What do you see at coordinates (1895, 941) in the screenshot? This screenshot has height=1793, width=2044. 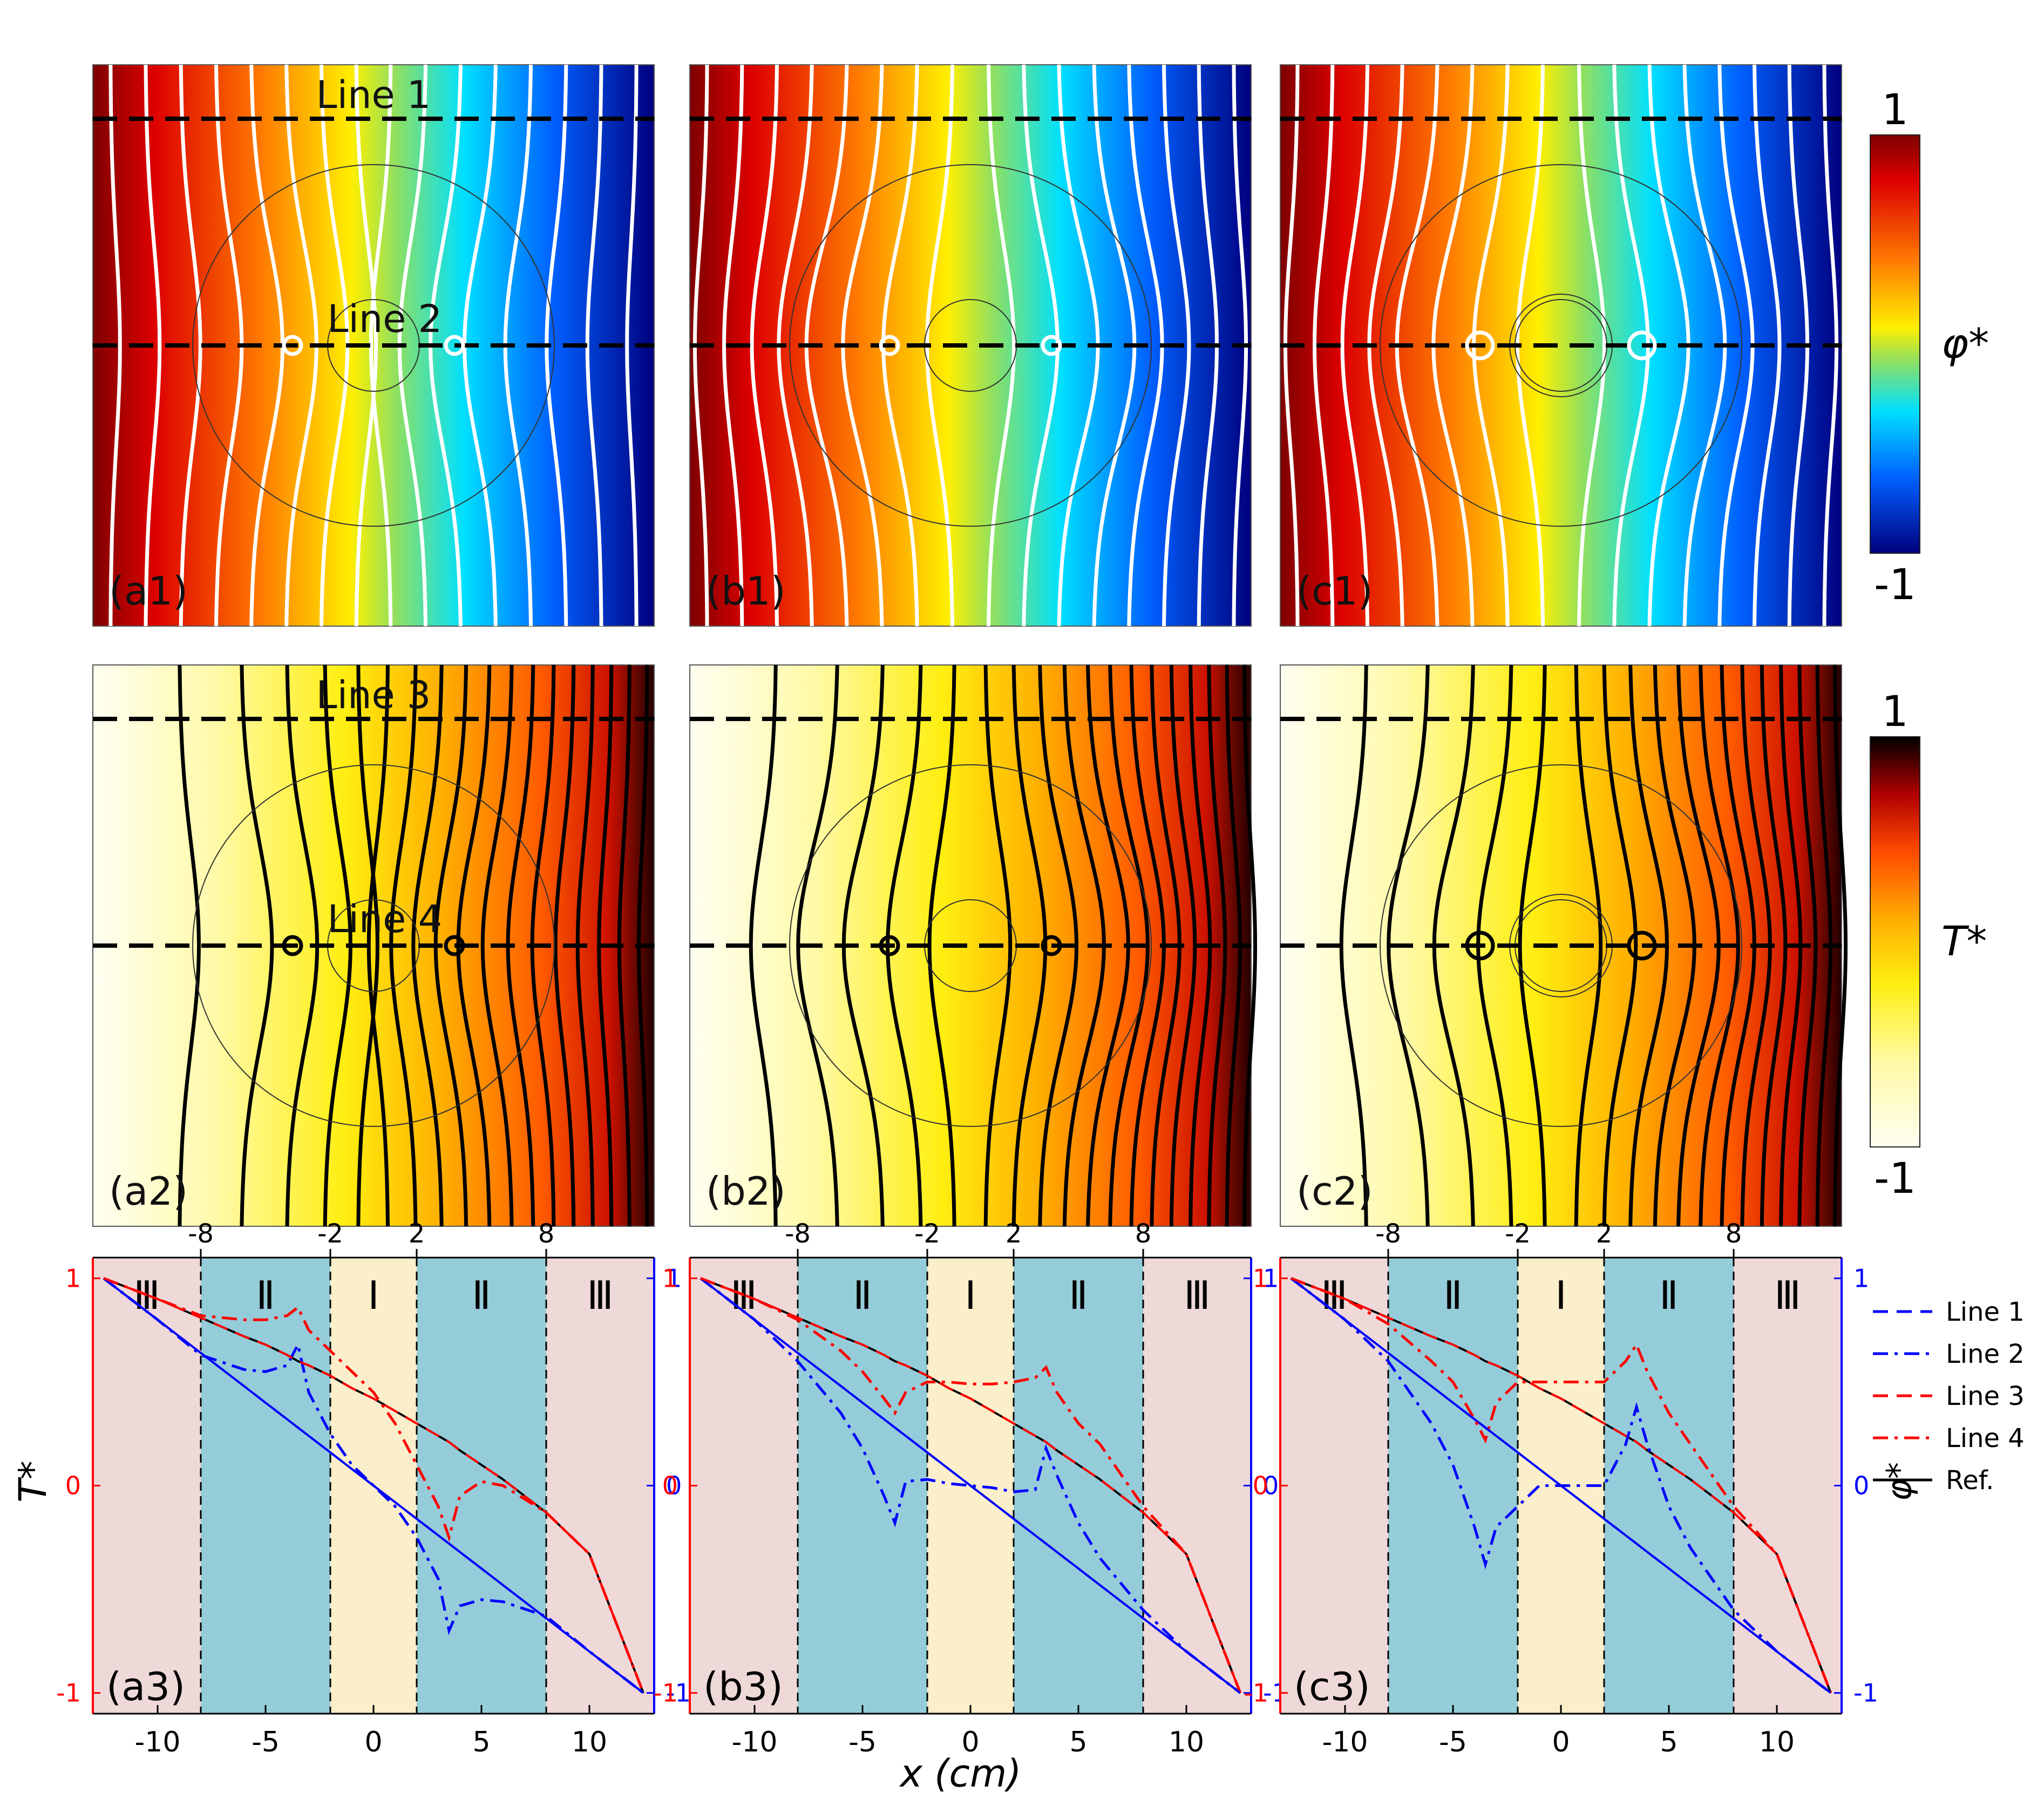 I see `temp-colorbar-bar` at bounding box center [1895, 941].